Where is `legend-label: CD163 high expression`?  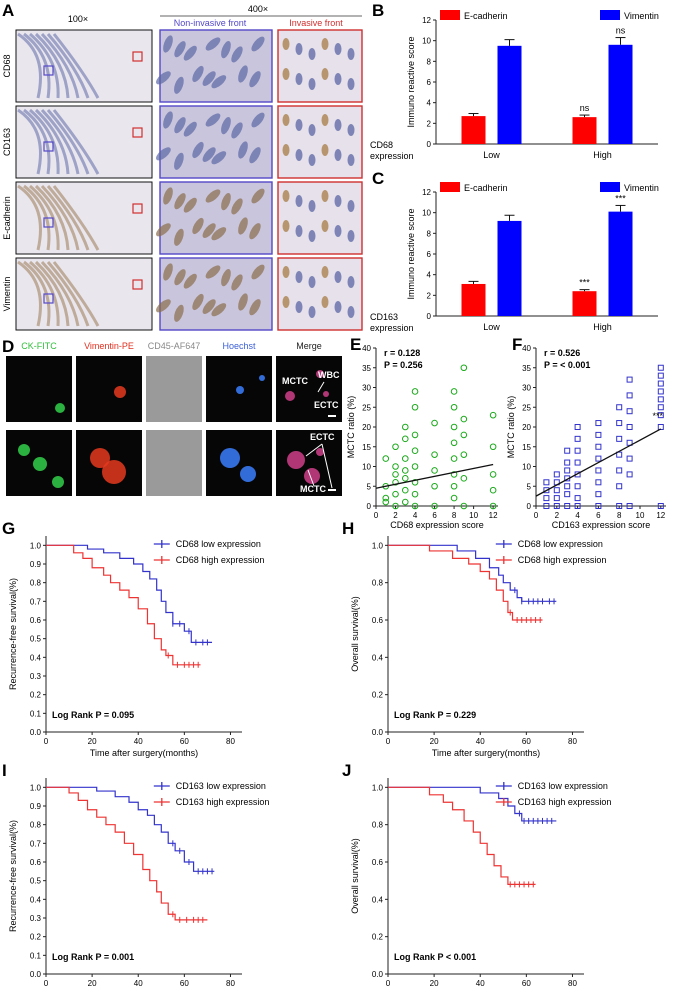
legend-label: CD163 high expression is located at coordinates (565, 802).